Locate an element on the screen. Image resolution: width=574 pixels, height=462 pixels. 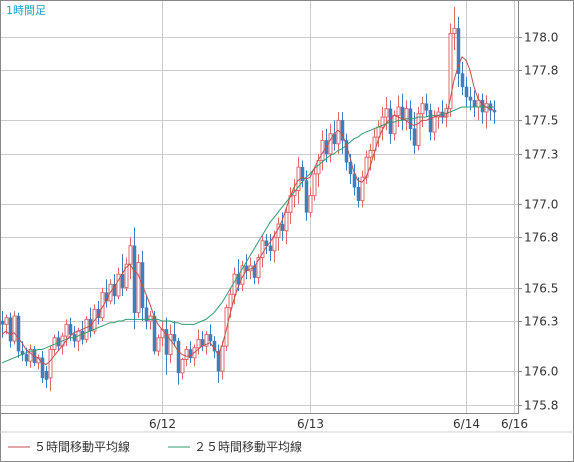
y-tick-label: 176.5 is located at coordinates (541, 289).